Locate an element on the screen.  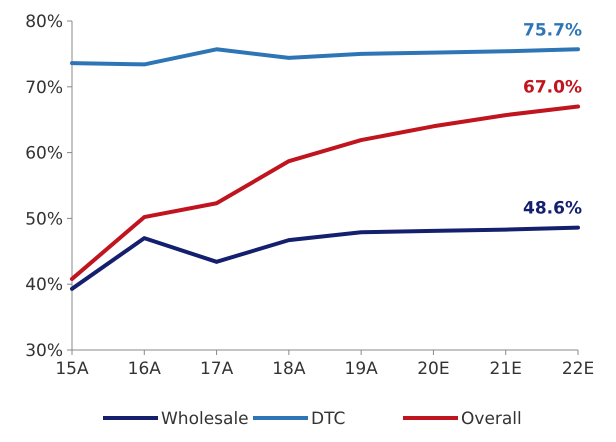
data-label: 75.7% is located at coordinates (552, 30).